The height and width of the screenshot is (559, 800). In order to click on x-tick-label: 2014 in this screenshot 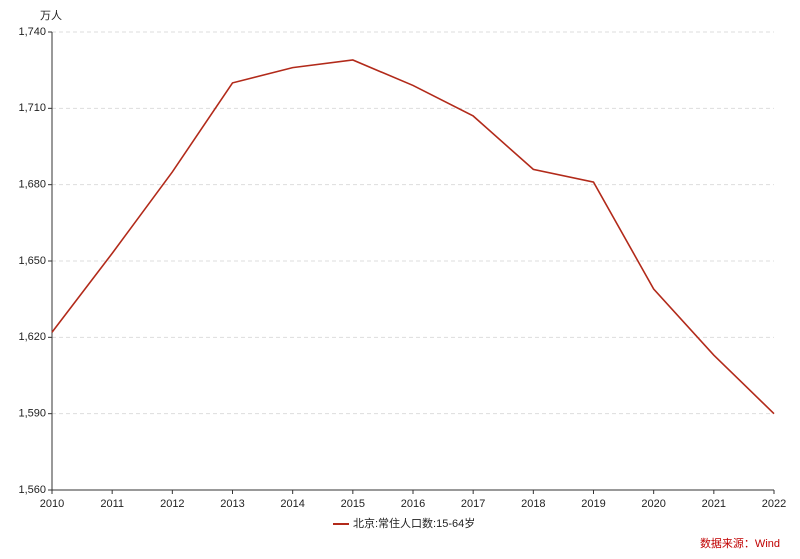, I will do `click(292, 504)`.